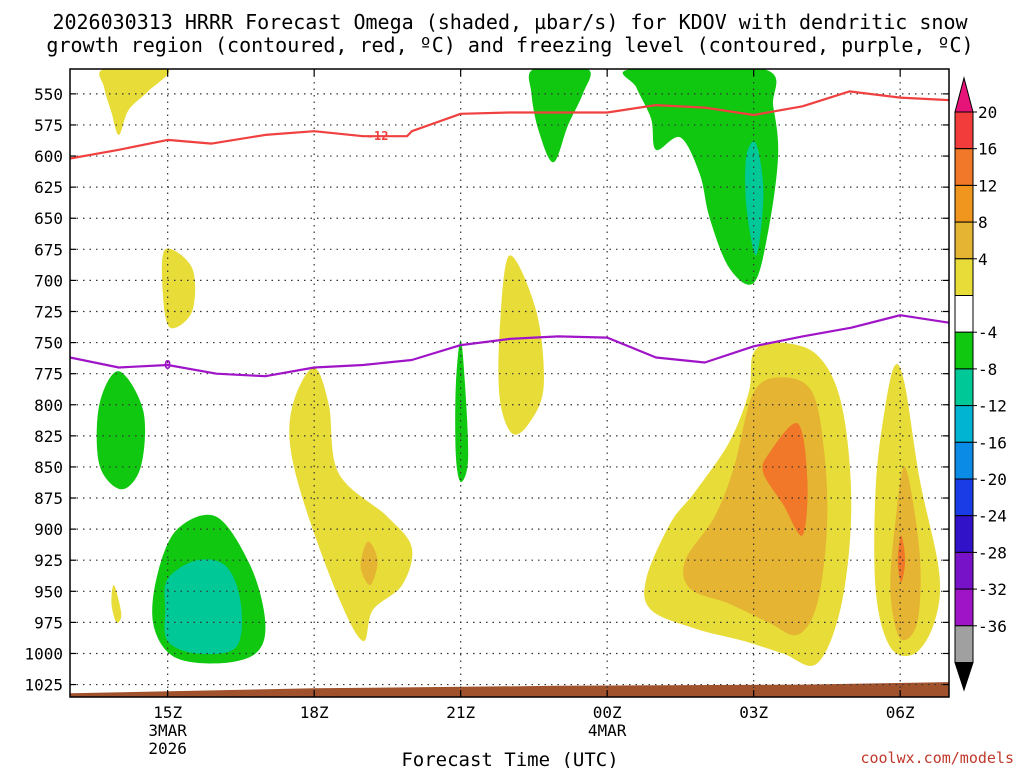 This screenshot has height=768, width=1024. Describe the element at coordinates (901, 559) in the screenshot. I see `omega-region-pos-06z-core` at that location.